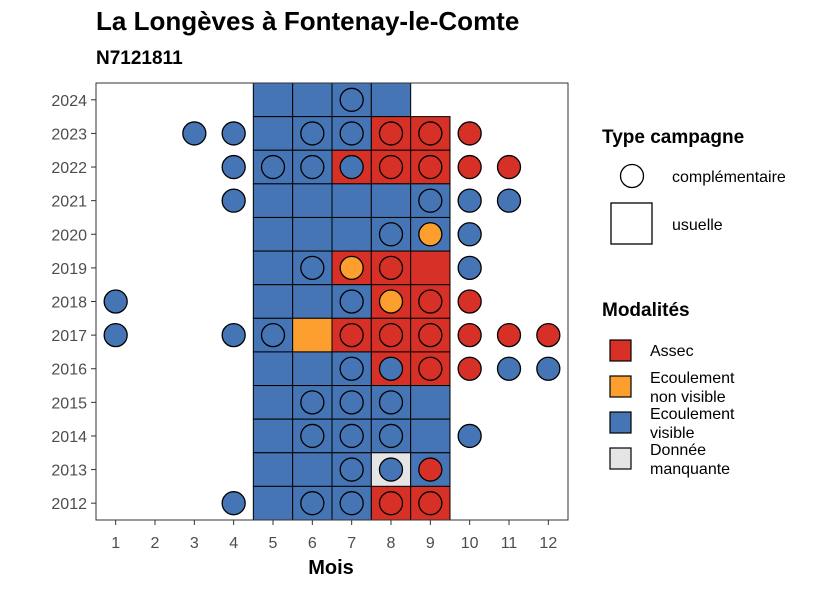 The image size is (826, 590). What do you see at coordinates (69, 336) in the screenshot?
I see `y-tick-label: 2017` at bounding box center [69, 336].